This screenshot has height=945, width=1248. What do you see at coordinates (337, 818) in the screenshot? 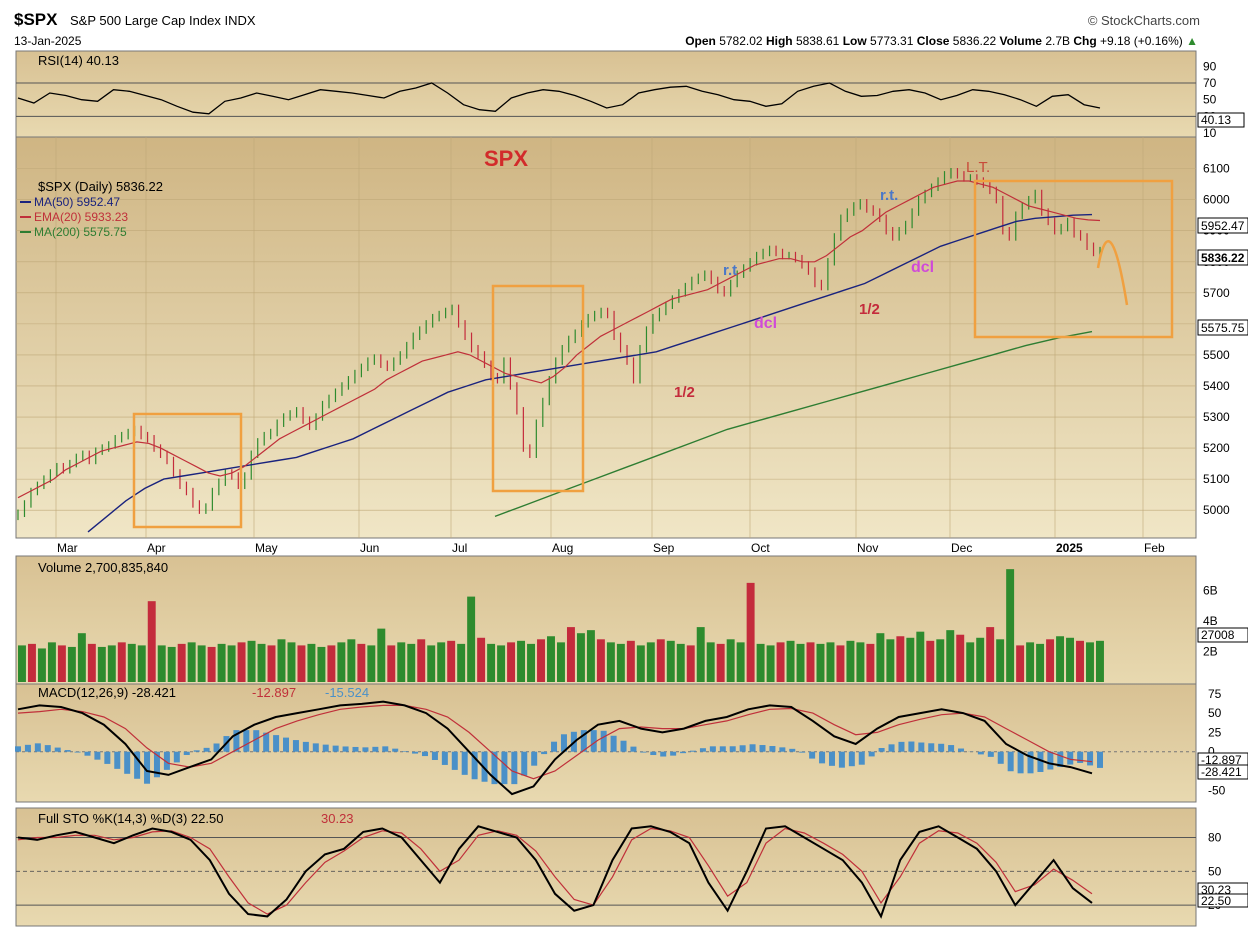
I see `sto-d-legend: 30.23` at bounding box center [337, 818].